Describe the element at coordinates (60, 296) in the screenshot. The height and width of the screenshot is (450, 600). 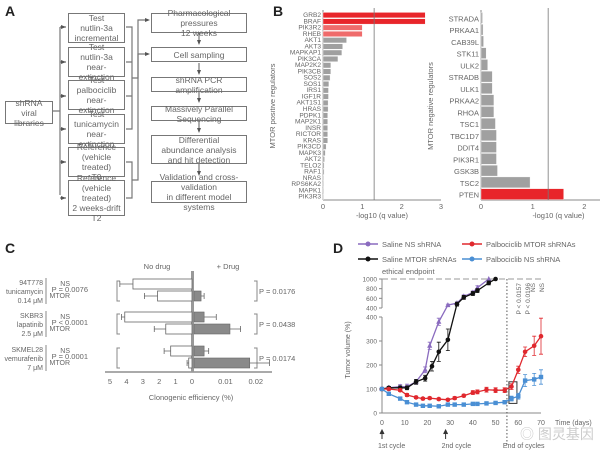
I see `row-label: MTOR` at that location.